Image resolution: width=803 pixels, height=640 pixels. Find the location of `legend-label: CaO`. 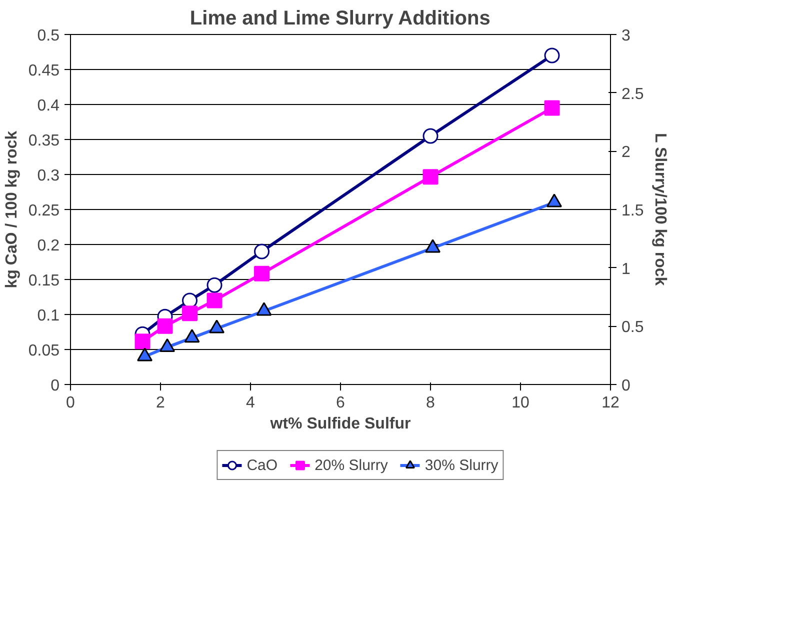

legend-label: CaO is located at coordinates (262, 465).